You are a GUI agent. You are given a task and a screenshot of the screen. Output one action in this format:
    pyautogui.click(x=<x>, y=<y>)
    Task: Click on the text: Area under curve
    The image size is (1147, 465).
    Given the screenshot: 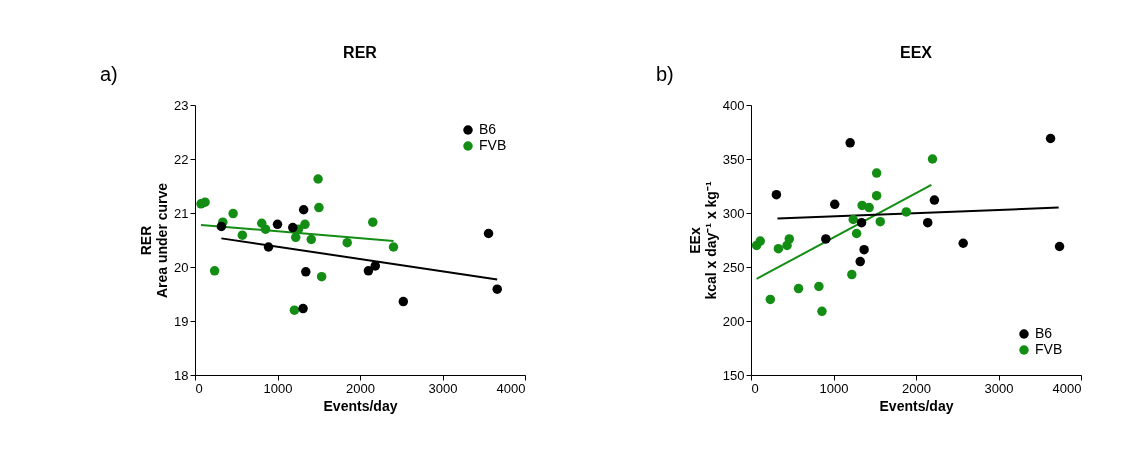 What is the action you would take?
    pyautogui.click(x=162, y=240)
    